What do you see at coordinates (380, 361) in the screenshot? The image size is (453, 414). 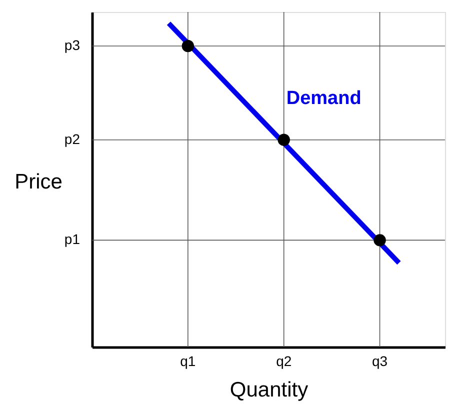 I see `x-tick-label: q3` at bounding box center [380, 361].